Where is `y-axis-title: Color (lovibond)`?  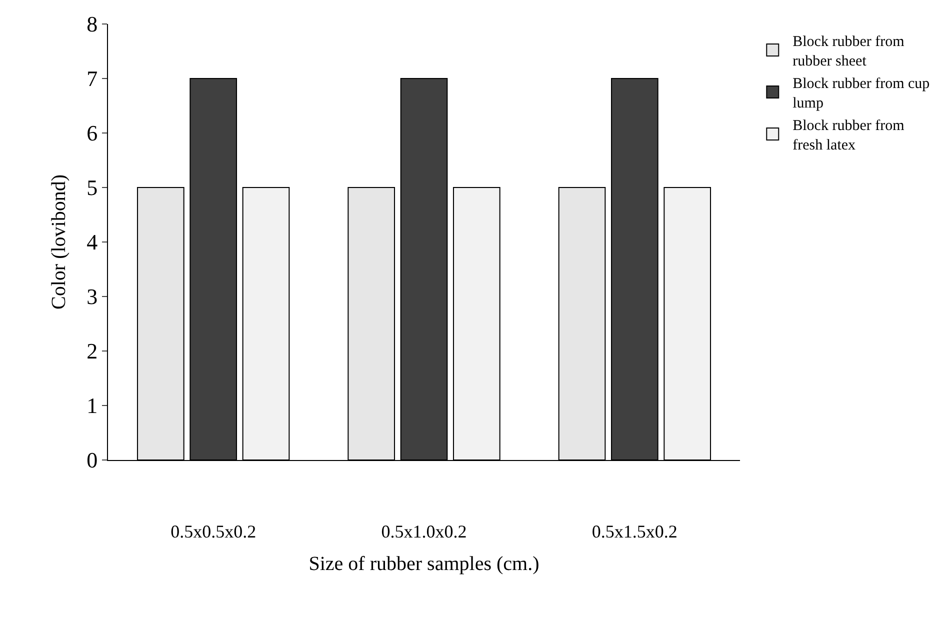
y-axis-title: Color (lovibond) is located at coordinates (59, 242).